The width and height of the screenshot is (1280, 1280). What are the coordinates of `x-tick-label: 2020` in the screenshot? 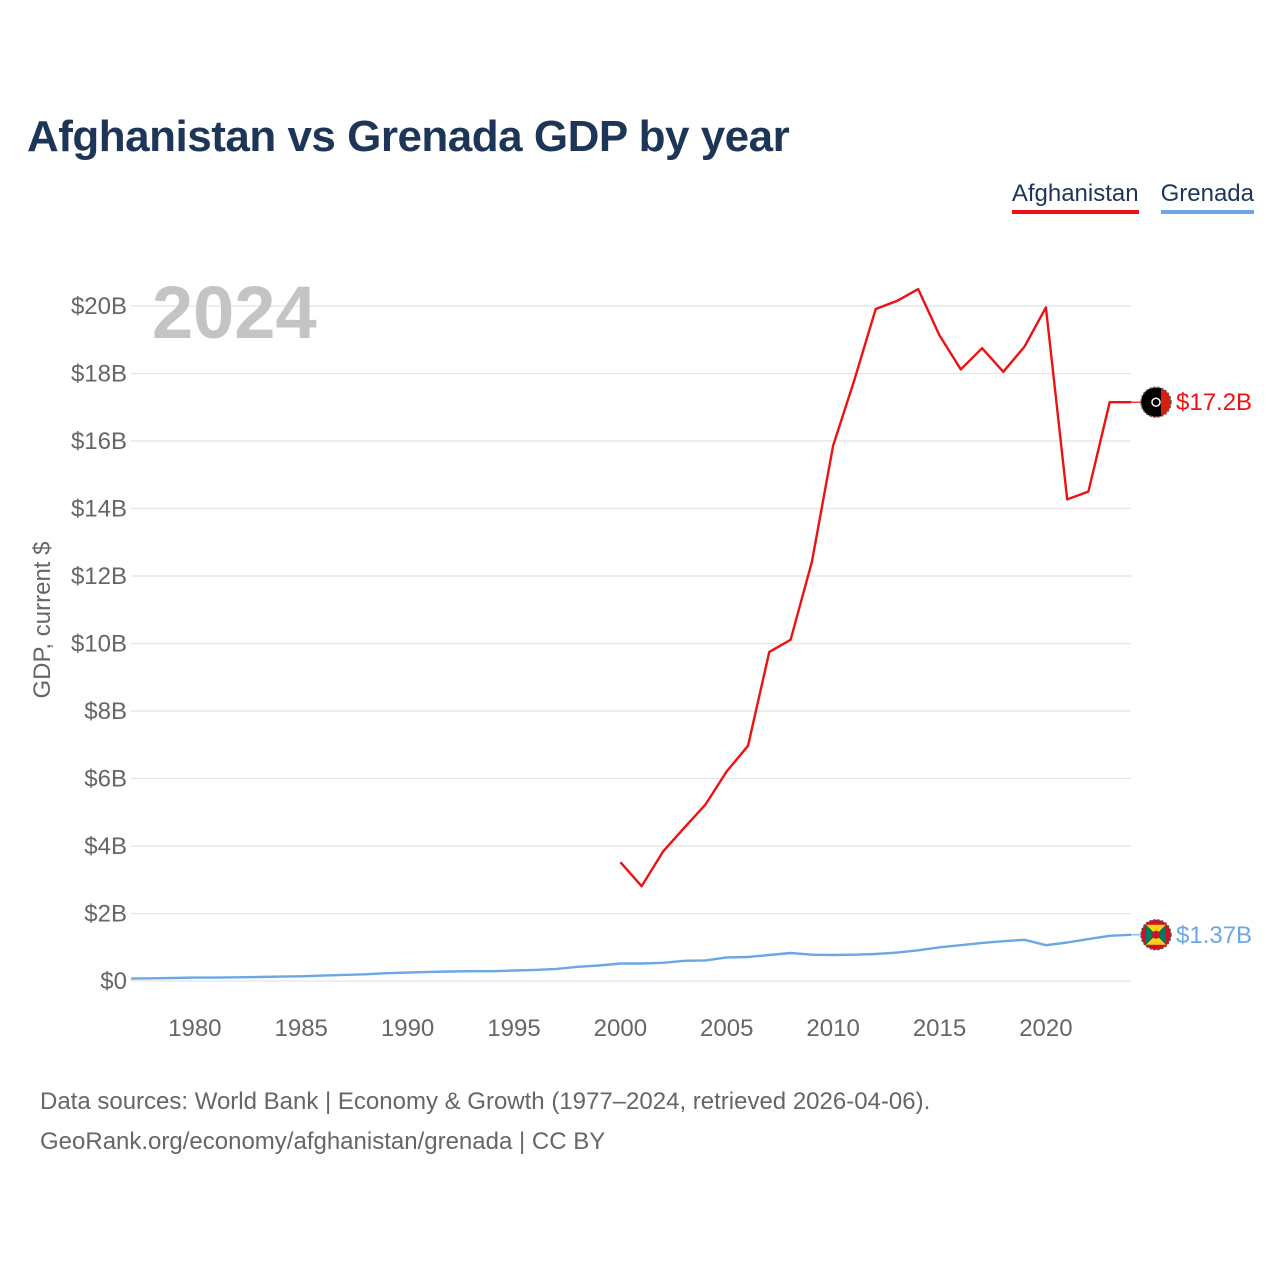 It's located at (1045, 1028).